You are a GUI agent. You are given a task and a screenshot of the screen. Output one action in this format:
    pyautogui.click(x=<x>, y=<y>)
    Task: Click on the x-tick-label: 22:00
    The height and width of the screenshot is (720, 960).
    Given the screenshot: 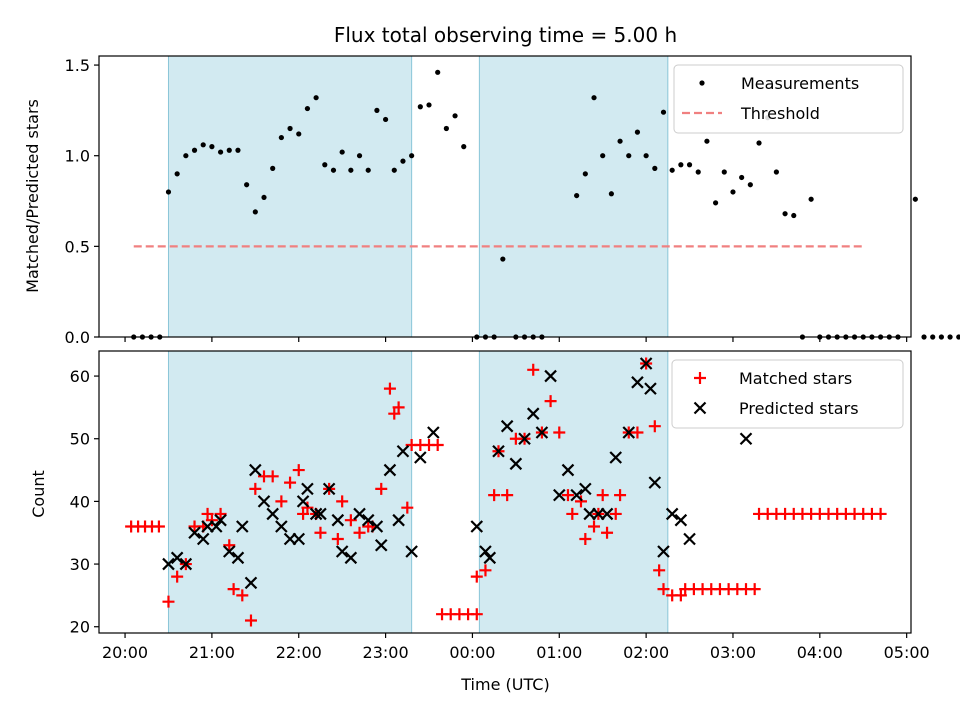 What is the action you would take?
    pyautogui.click(x=299, y=652)
    